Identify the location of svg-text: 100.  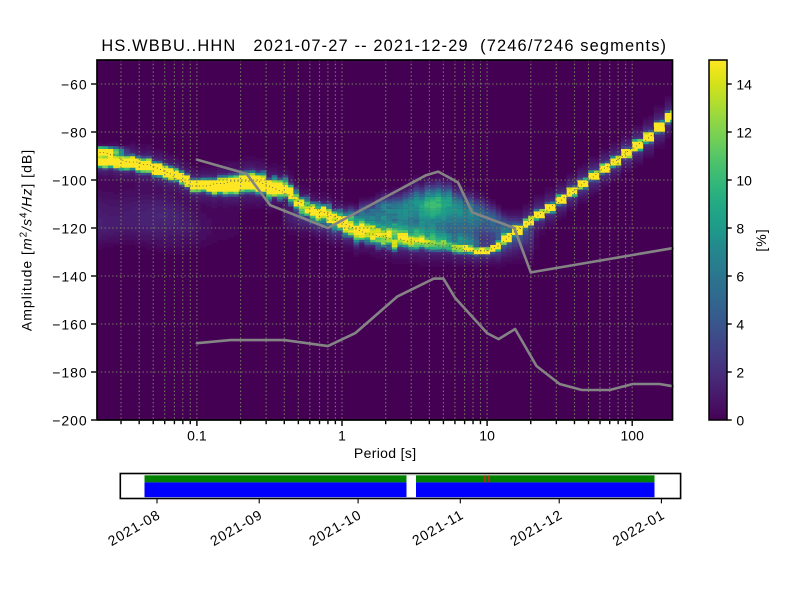
(633, 436).